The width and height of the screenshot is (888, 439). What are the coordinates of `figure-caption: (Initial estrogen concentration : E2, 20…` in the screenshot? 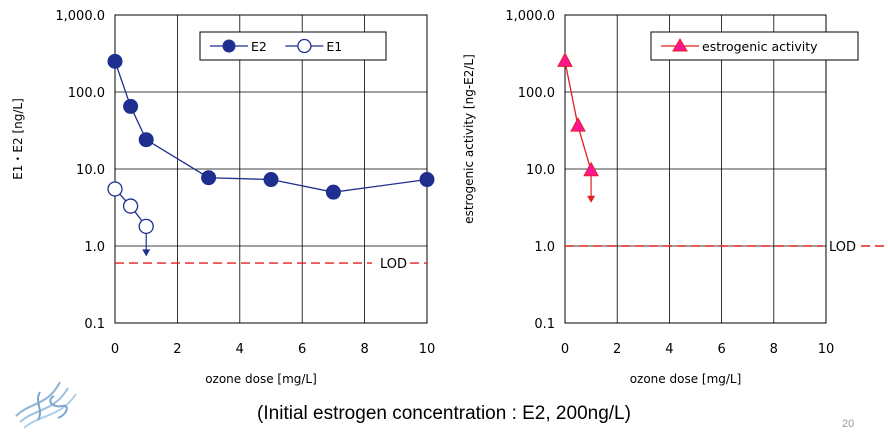 It's located at (444, 413).